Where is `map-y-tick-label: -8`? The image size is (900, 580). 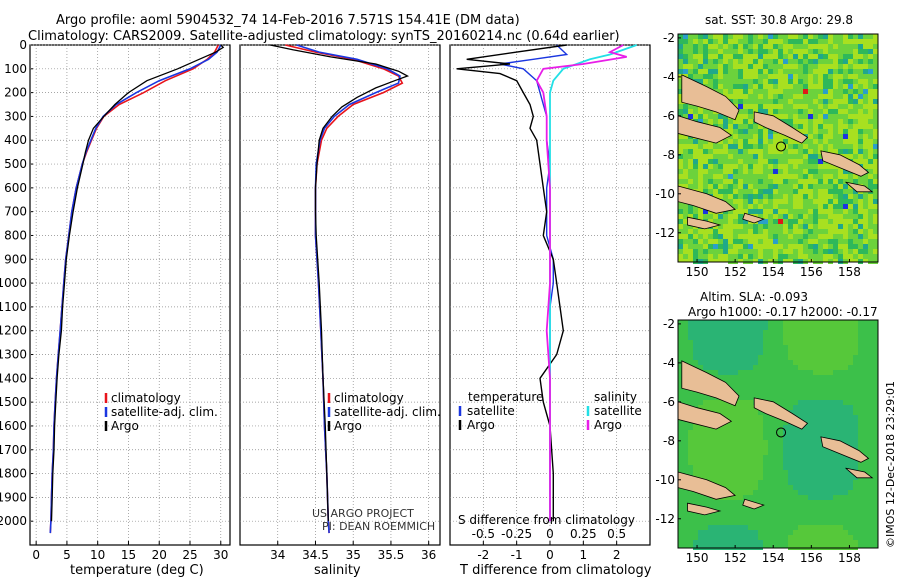
map-y-tick-label: -8 is located at coordinates (669, 441).